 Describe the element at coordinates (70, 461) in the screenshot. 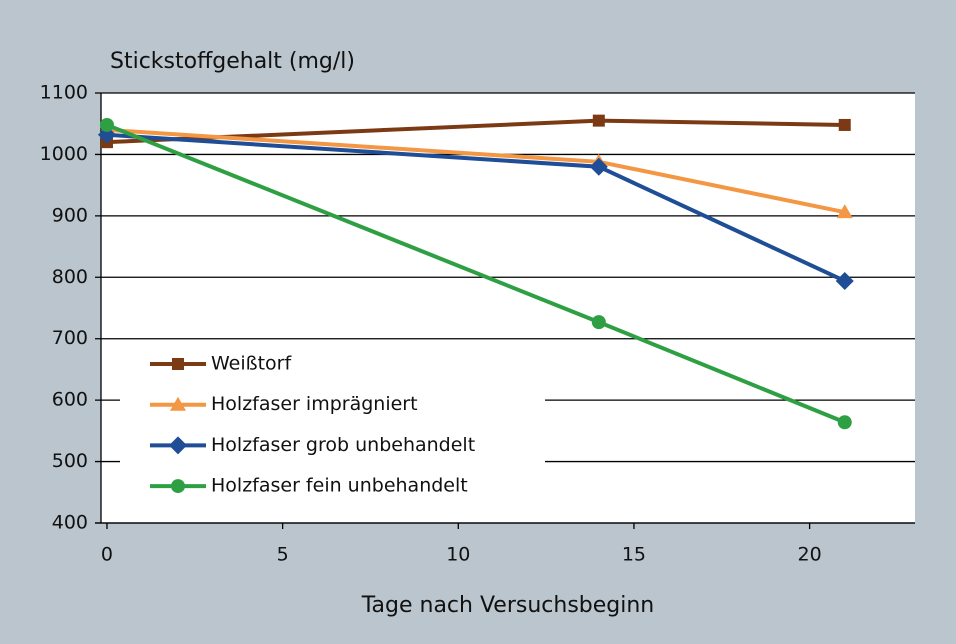

I see `y-tick-label: 500` at that location.